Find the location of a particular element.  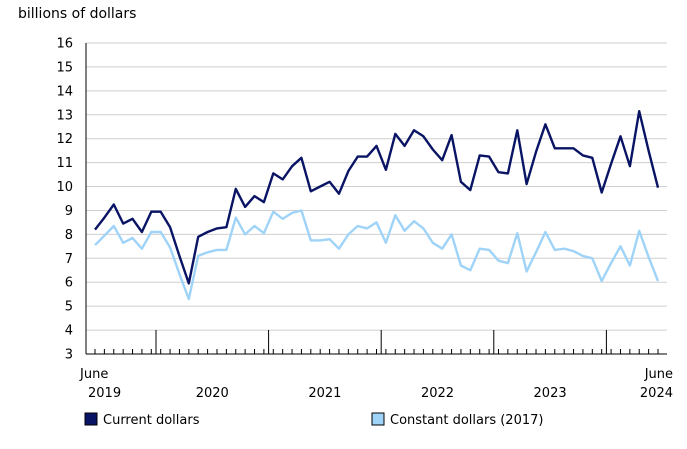

y-tick-label: 15 is located at coordinates (64, 67).